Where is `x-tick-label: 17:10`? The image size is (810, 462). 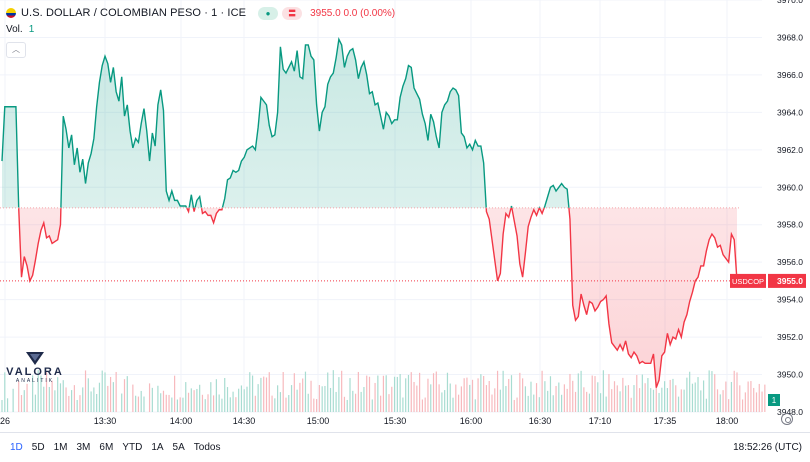 x-tick-label: 17:10 is located at coordinates (600, 421).